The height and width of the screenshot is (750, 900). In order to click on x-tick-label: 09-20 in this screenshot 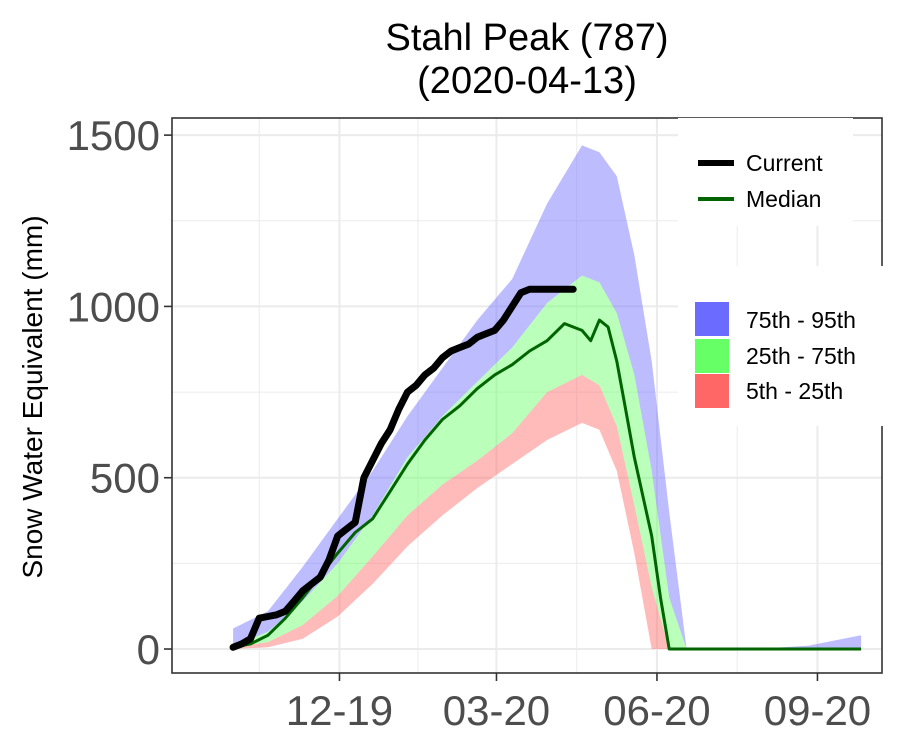, I will do `click(817, 710)`.